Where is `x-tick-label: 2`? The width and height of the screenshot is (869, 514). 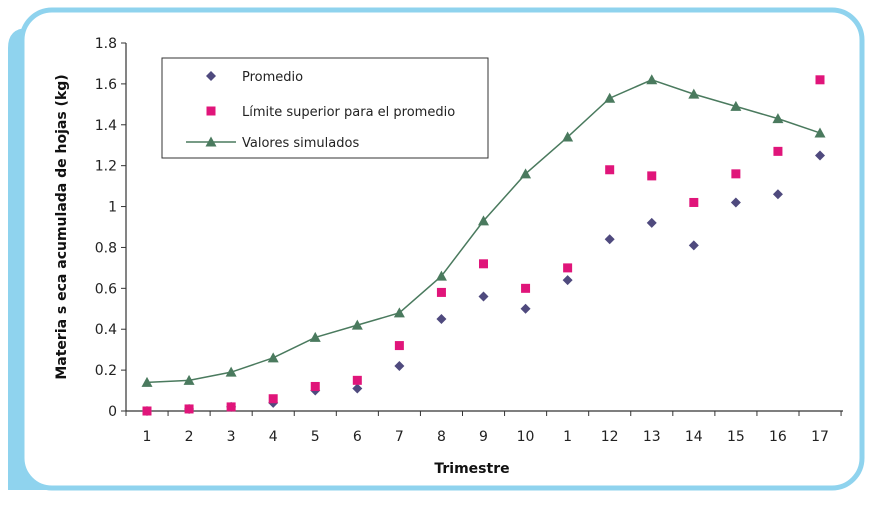
x-tick-label: 2 is located at coordinates (189, 437).